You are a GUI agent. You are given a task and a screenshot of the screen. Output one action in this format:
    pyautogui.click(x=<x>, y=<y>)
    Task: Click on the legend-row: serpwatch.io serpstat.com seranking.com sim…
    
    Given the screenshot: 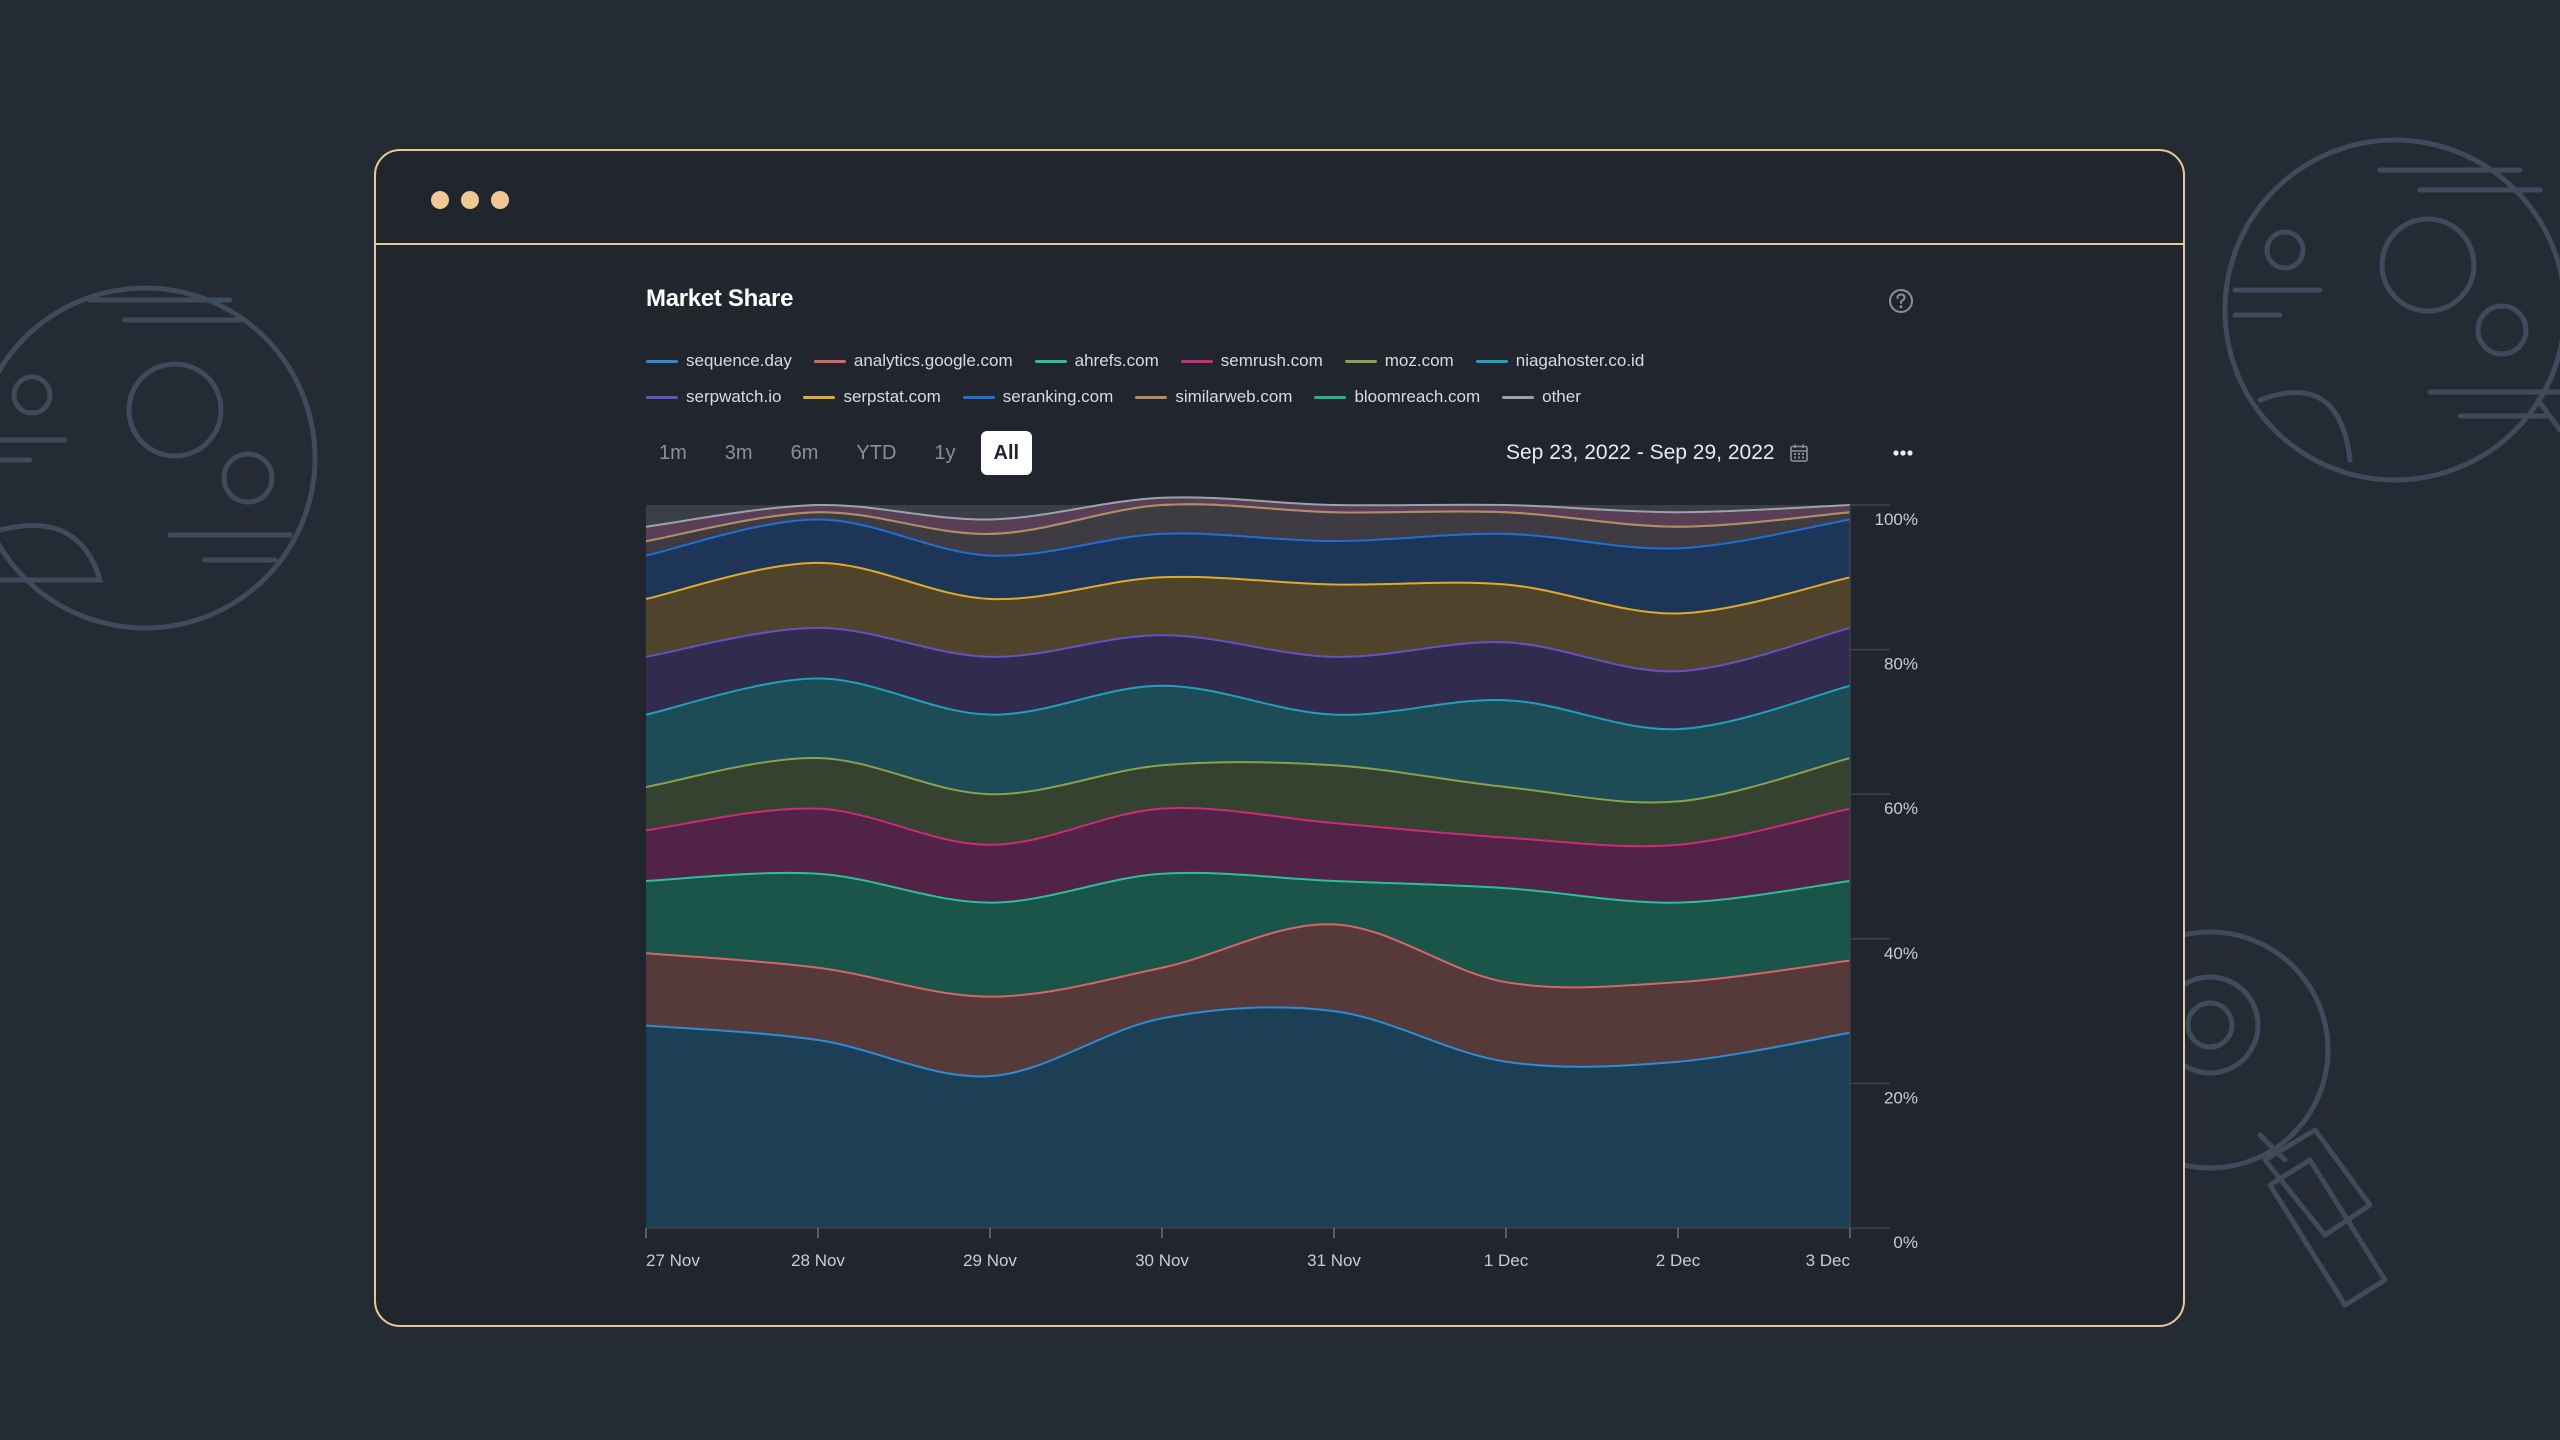 What is the action you would take?
    pyautogui.click(x=1291, y=397)
    